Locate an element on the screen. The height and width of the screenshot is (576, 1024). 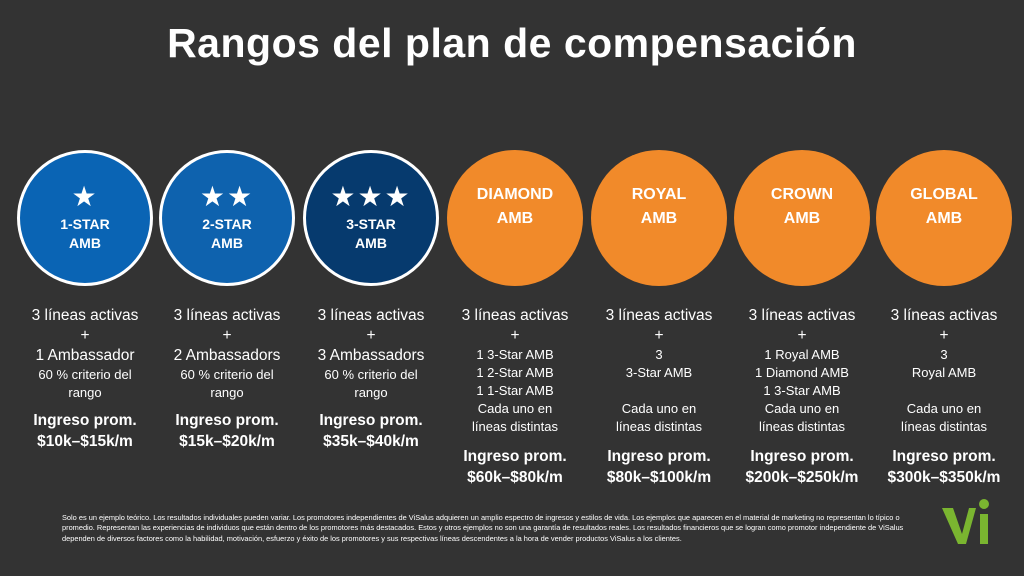
rank-label: CROWN is located at coordinates (802, 194).